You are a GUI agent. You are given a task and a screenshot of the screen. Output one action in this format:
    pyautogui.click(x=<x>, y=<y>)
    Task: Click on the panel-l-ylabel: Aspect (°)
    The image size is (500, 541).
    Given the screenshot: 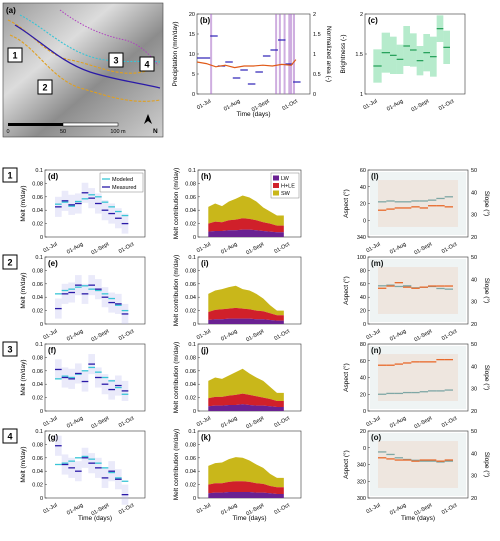 What is the action you would take?
    pyautogui.click(x=346, y=203)
    